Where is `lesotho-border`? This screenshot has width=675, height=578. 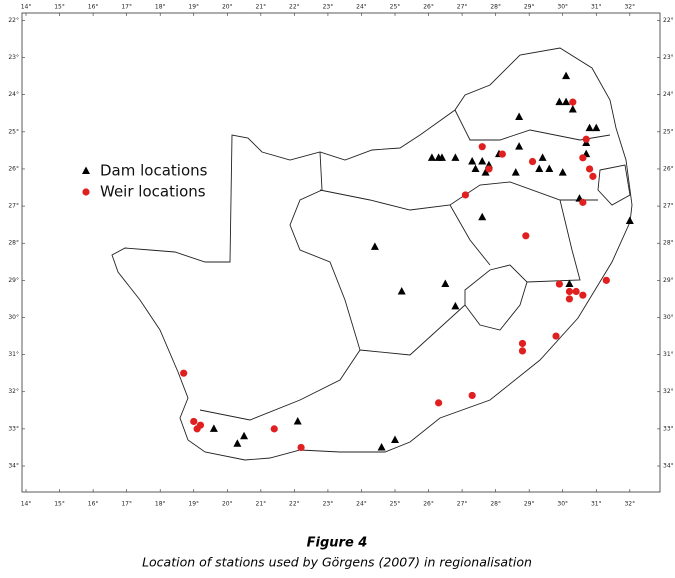 lesotho-border is located at coordinates (496, 297).